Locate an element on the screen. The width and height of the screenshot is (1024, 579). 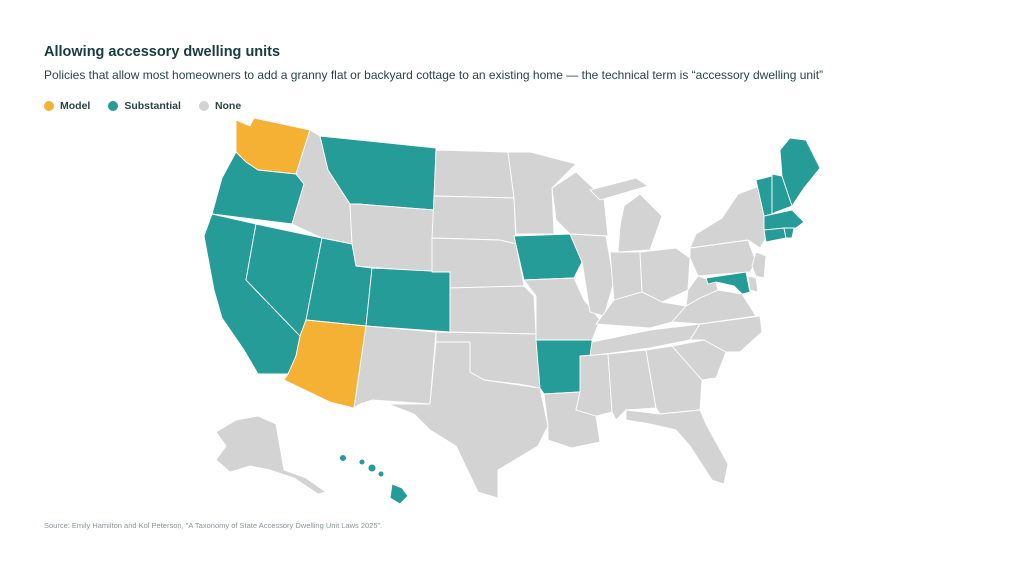
legend-item-substantial: Substantial is located at coordinates (144, 106).